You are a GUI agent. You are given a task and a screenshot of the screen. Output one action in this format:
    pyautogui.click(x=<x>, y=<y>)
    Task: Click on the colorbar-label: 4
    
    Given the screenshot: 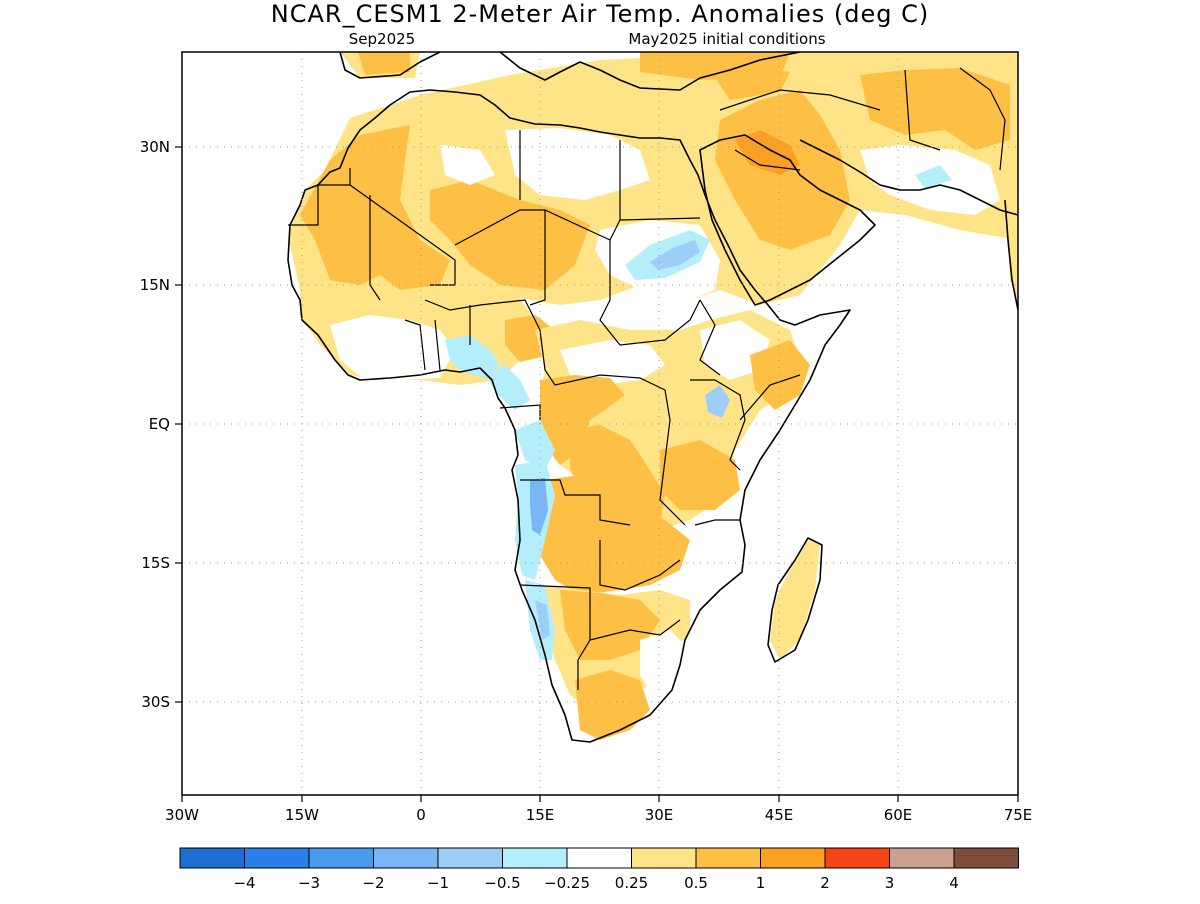 What is the action you would take?
    pyautogui.click(x=954, y=883)
    